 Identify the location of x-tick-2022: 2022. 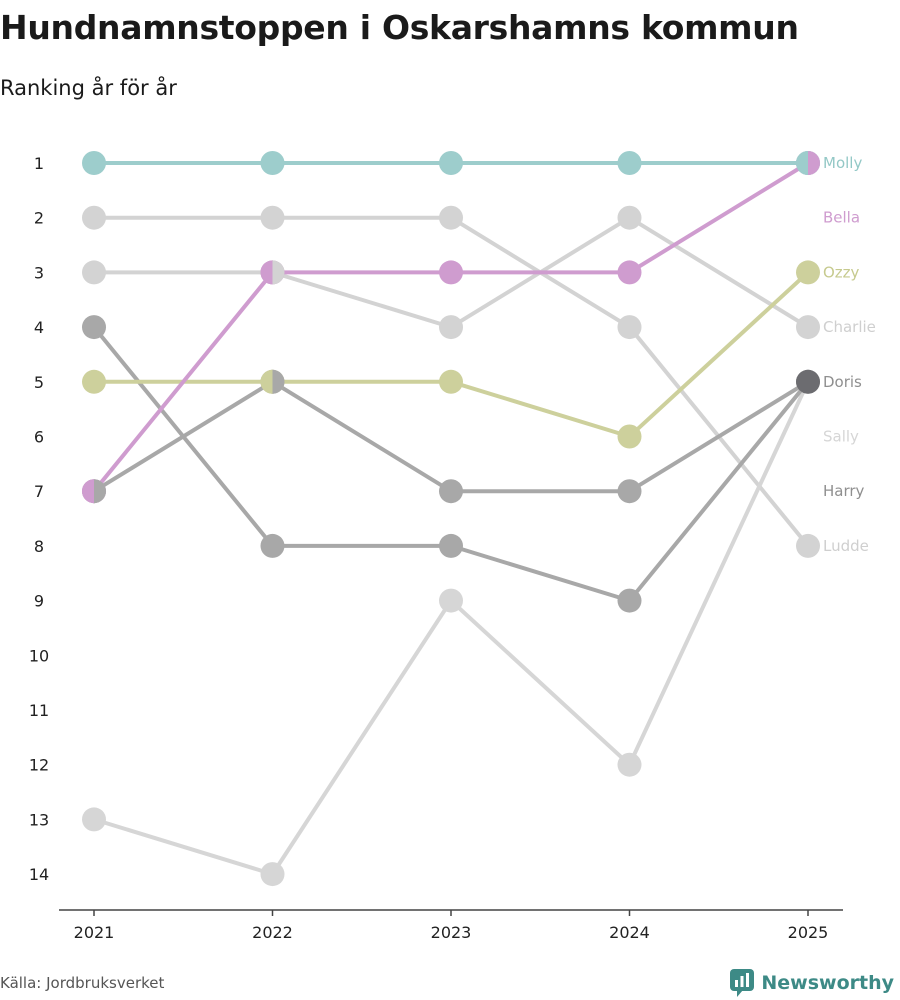
(272, 932).